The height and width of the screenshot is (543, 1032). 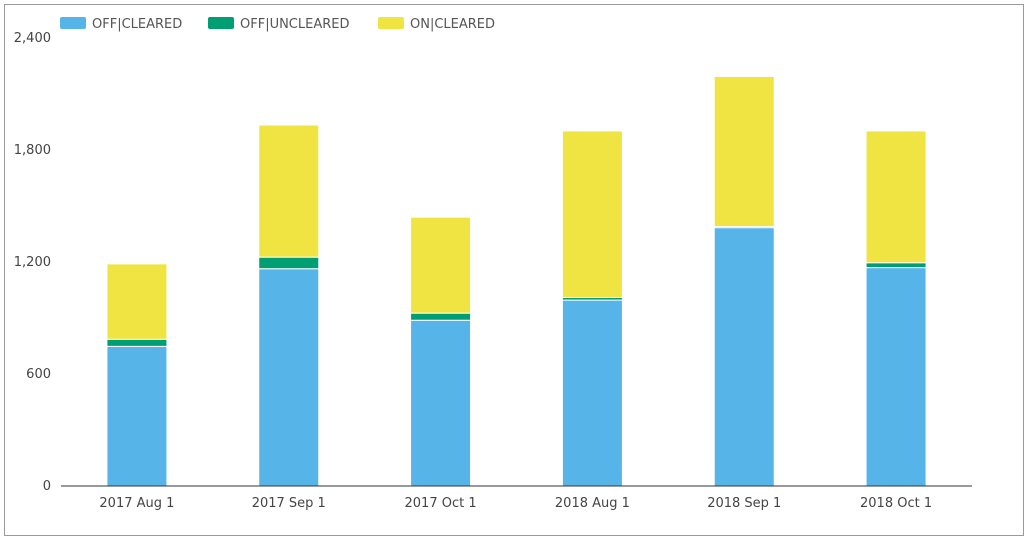 I want to click on x-tick-label: 2017 Sep 1, so click(x=289, y=503).